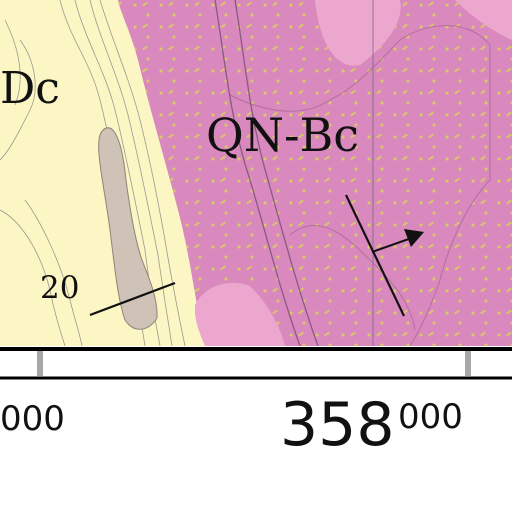 This screenshot has width=512, height=512. I want to click on unit-boundary-inner, so click(352, 278).